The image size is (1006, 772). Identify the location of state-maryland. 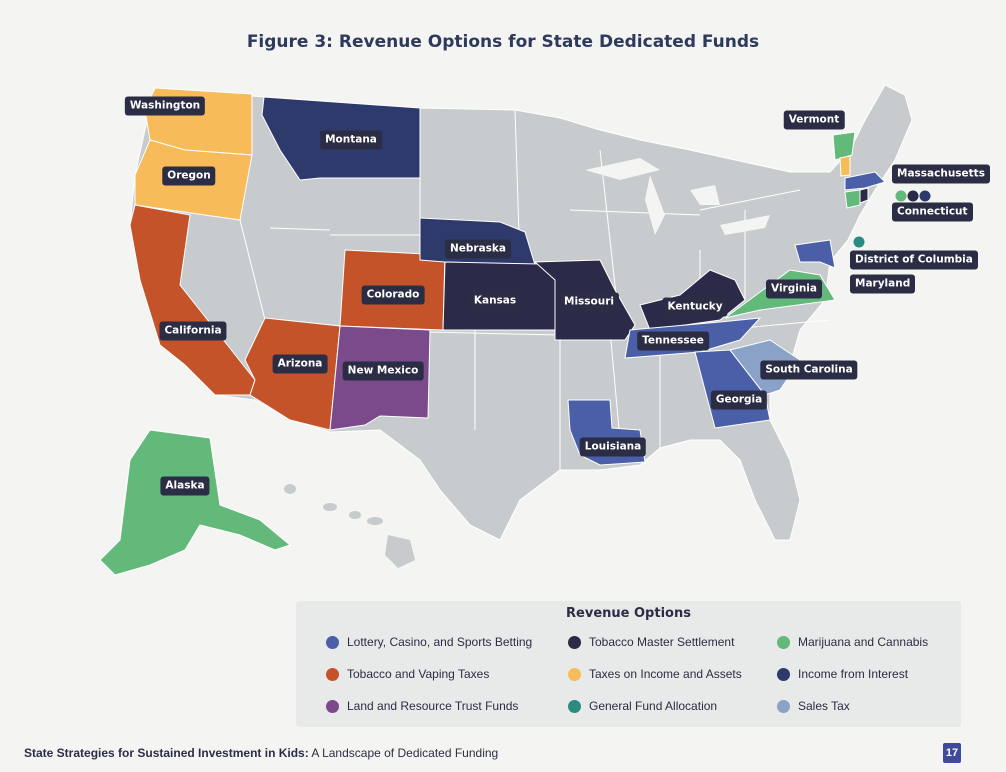
(815, 254).